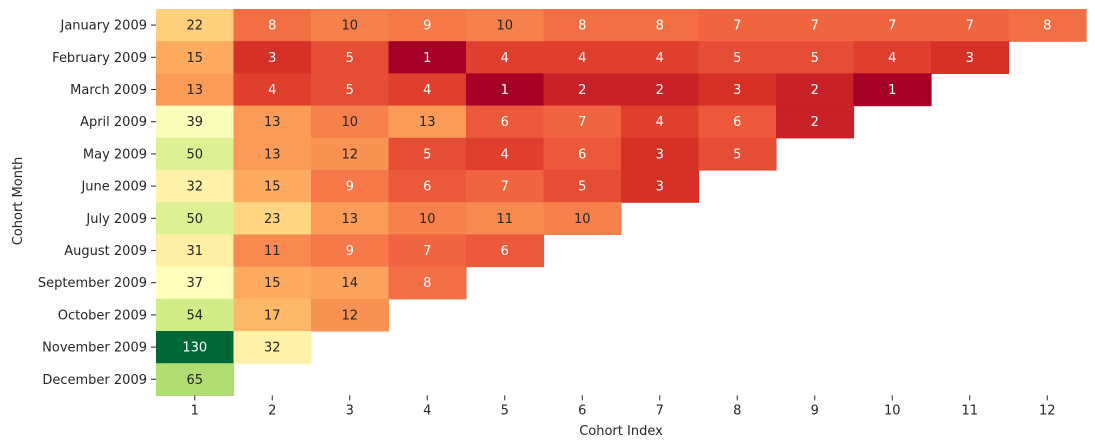 This screenshot has width=1095, height=448. I want to click on cell-value-label: 9, so click(350, 251).